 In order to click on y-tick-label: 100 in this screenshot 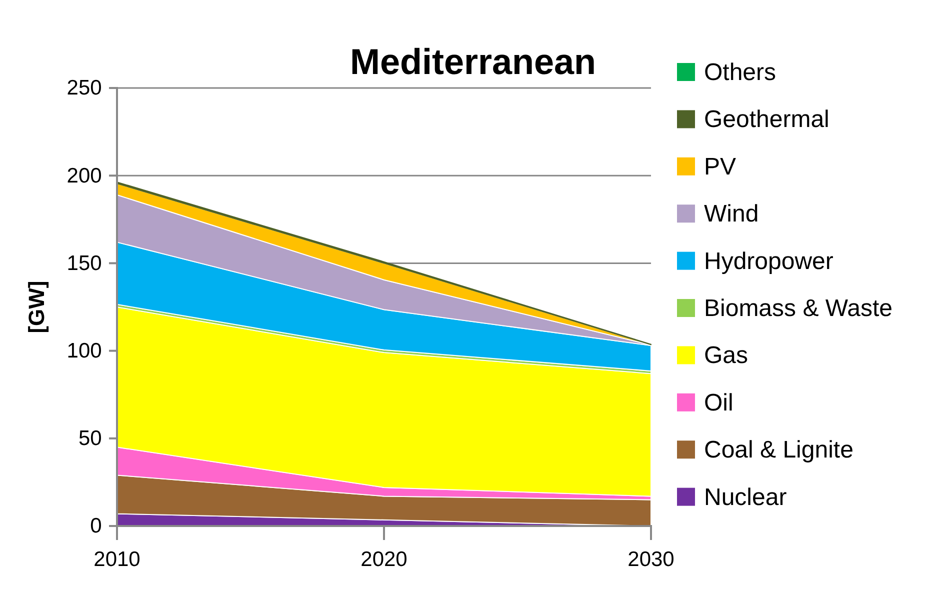, I will do `click(84, 351)`.